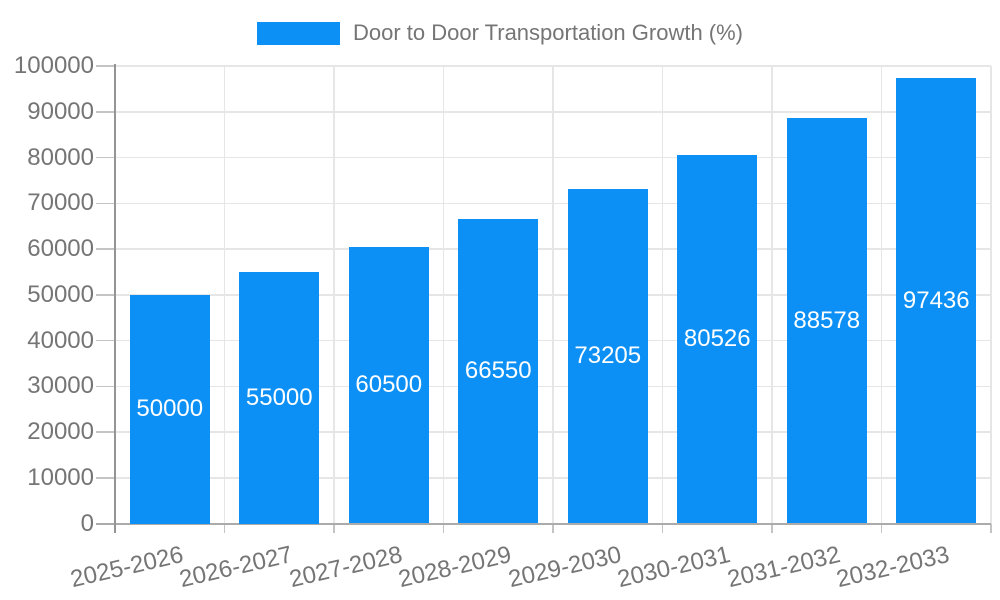  What do you see at coordinates (564, 567) in the screenshot?
I see `x-tick-label: 2029-2030` at bounding box center [564, 567].